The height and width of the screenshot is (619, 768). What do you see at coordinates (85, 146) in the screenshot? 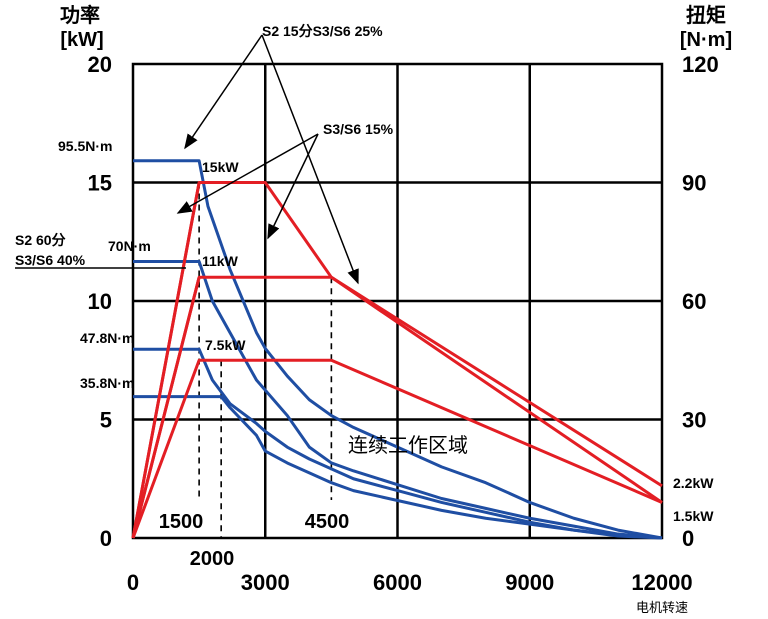
I see `label-torque-95: 95.5N·m` at bounding box center [85, 146].